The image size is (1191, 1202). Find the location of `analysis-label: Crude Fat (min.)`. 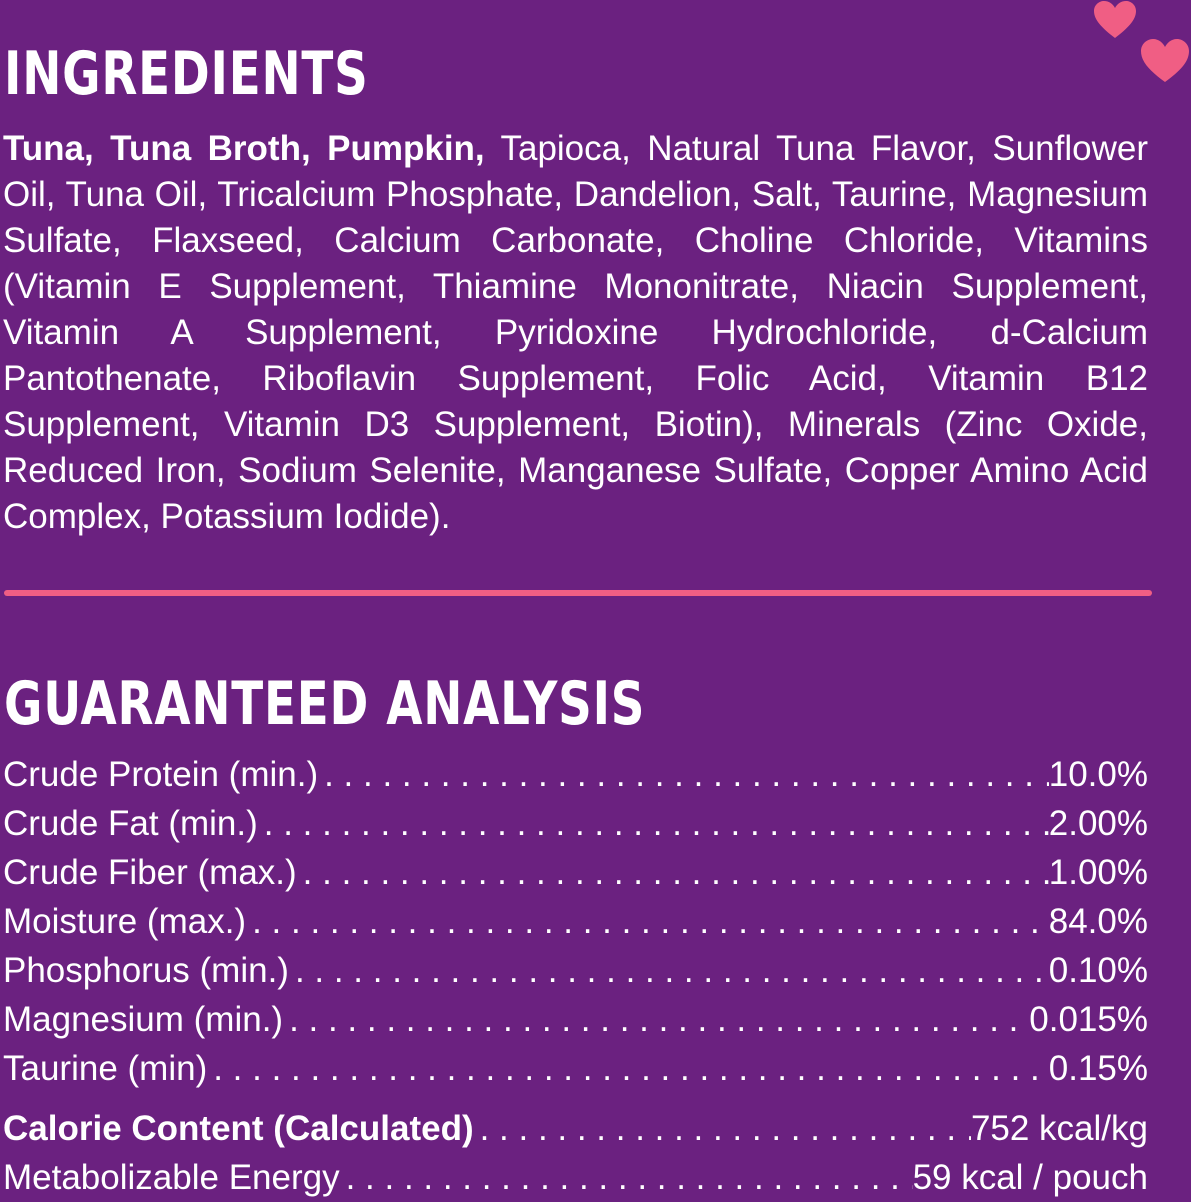

analysis-label: Crude Fat (min.) is located at coordinates (130, 823).